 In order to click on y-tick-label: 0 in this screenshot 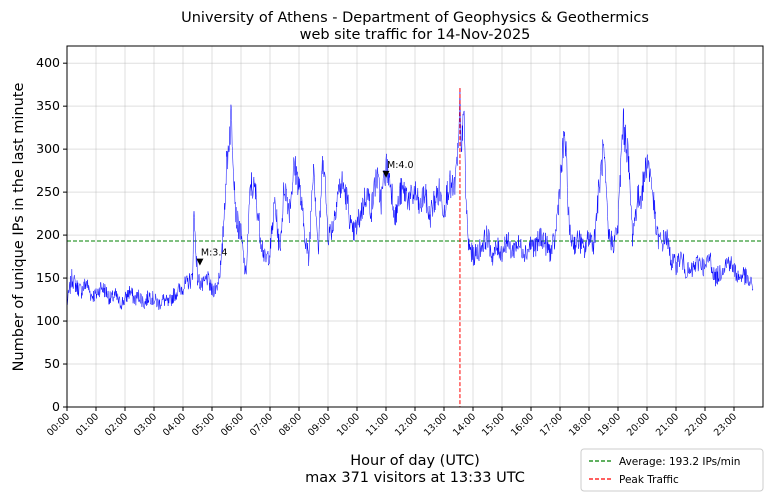, I will do `click(56, 406)`.